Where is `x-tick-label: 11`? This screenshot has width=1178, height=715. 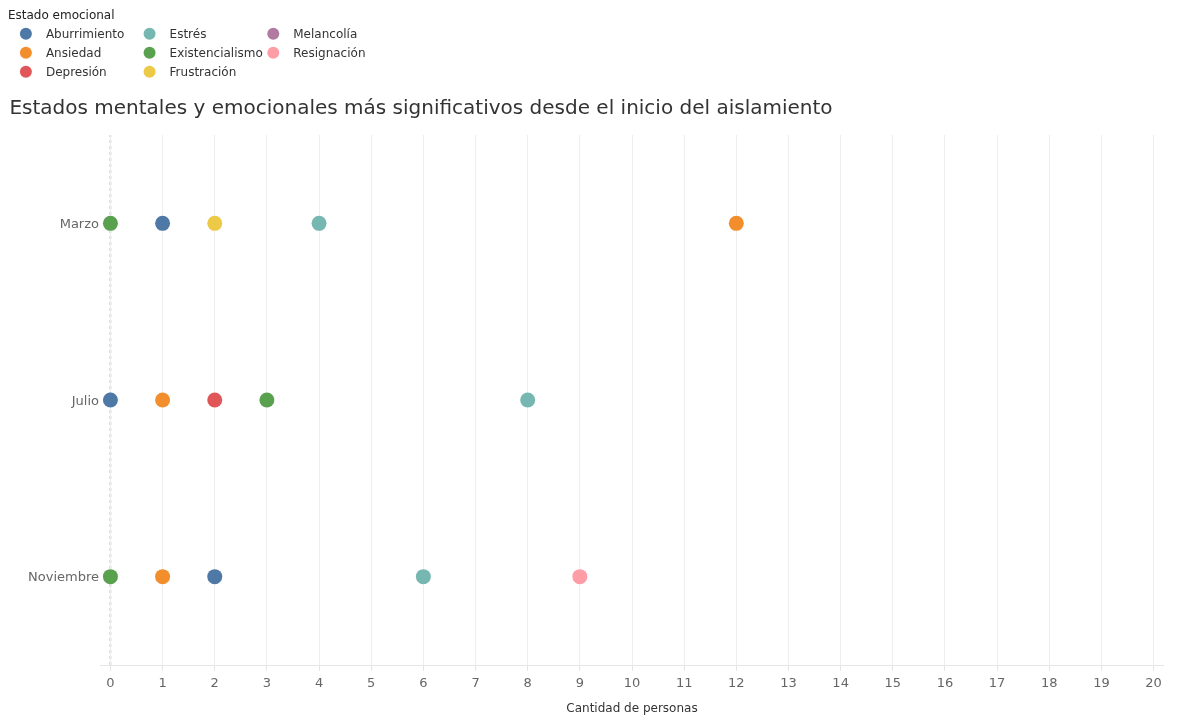 x-tick-label: 11 is located at coordinates (684, 682).